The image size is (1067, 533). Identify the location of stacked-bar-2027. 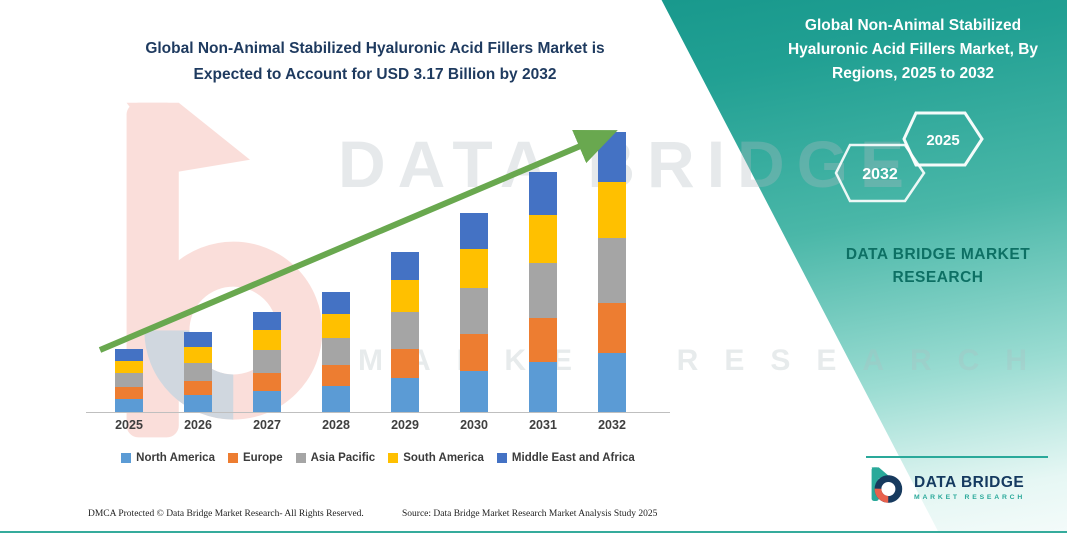
(267, 362).